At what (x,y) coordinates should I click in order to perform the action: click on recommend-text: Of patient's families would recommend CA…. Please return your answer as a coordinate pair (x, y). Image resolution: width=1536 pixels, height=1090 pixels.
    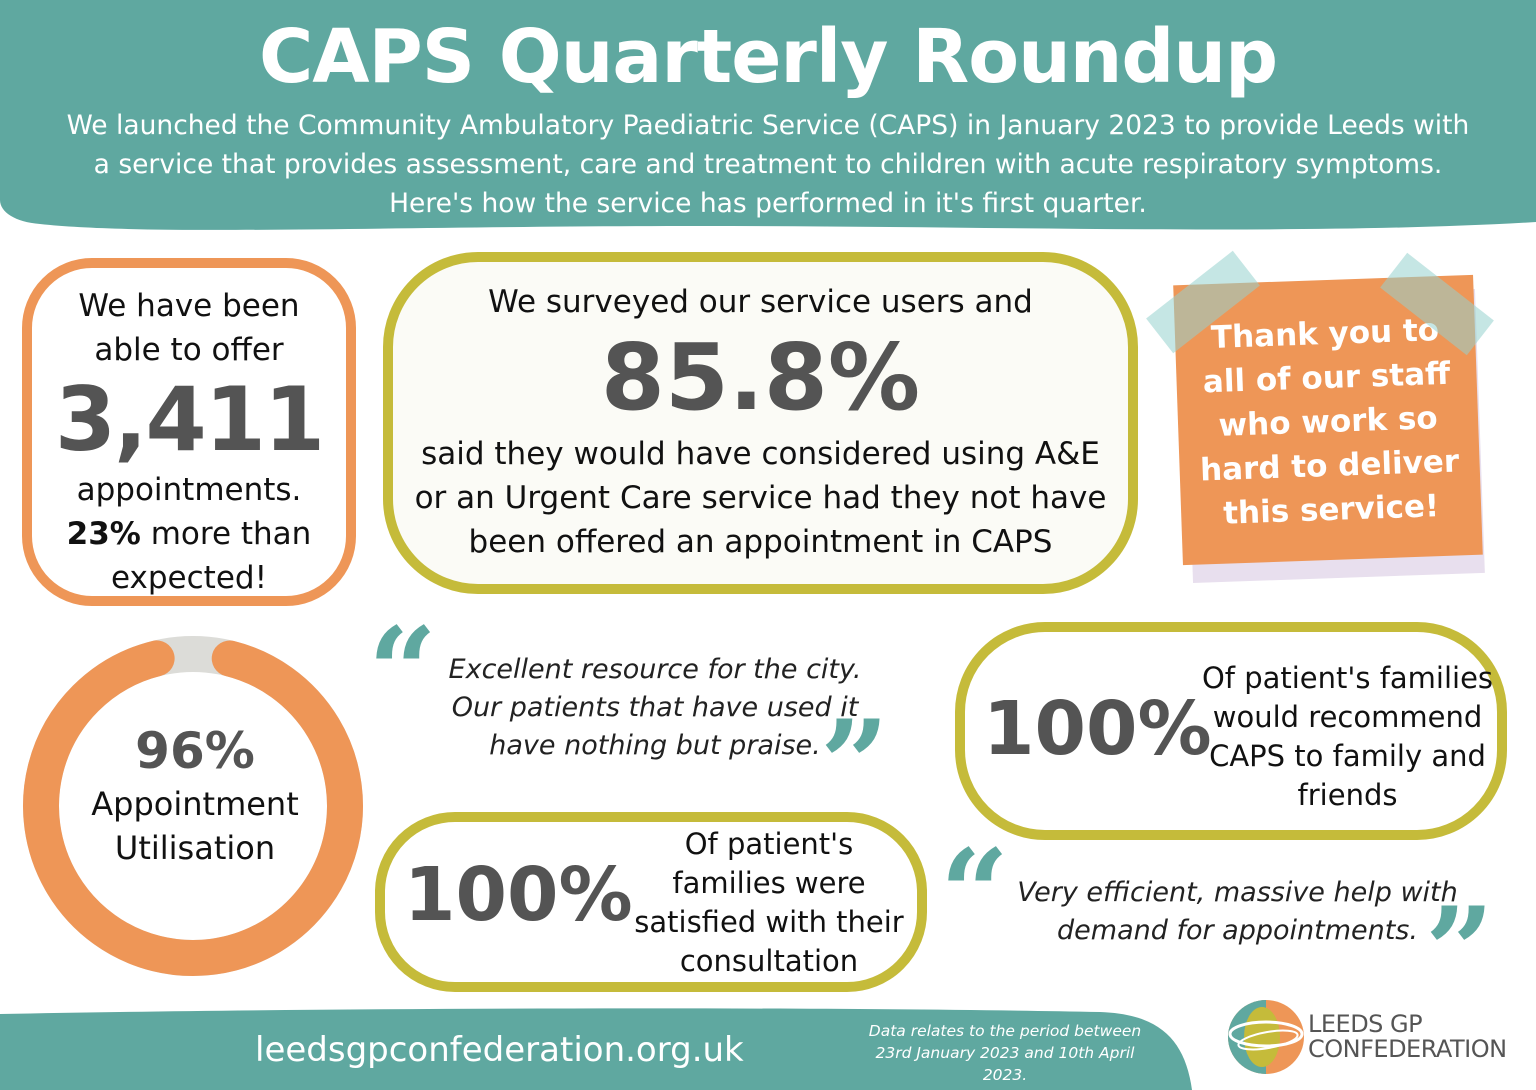
    Looking at the image, I should click on (1347, 737).